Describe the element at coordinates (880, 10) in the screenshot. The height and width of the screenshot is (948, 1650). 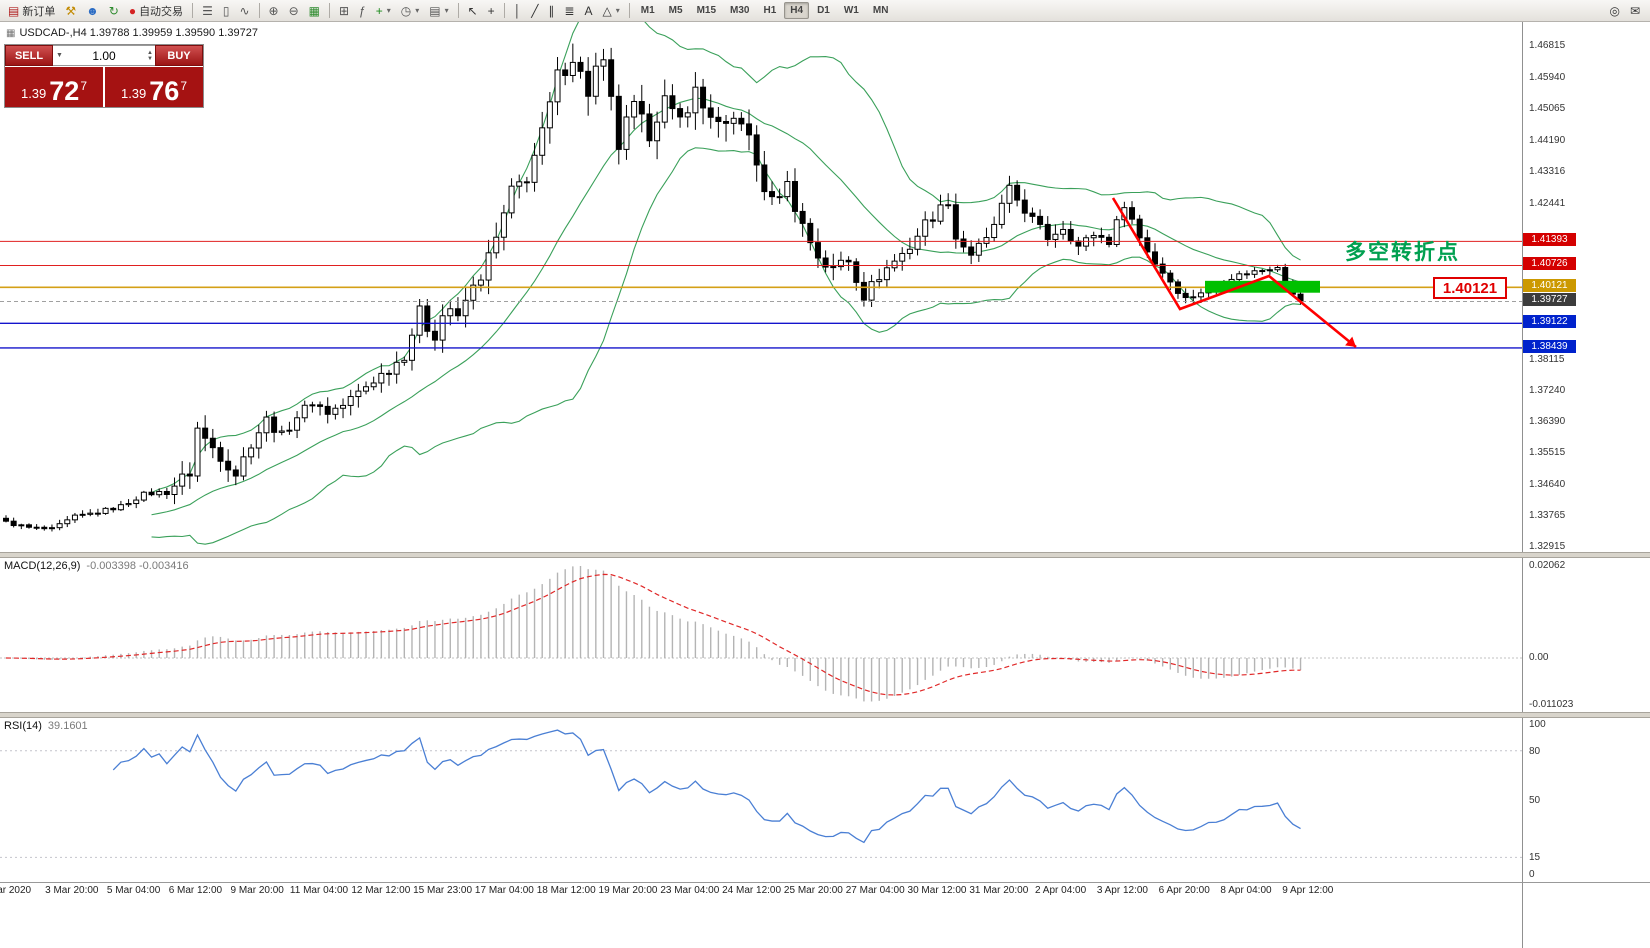
I see `timeframe-MN: MN` at that location.